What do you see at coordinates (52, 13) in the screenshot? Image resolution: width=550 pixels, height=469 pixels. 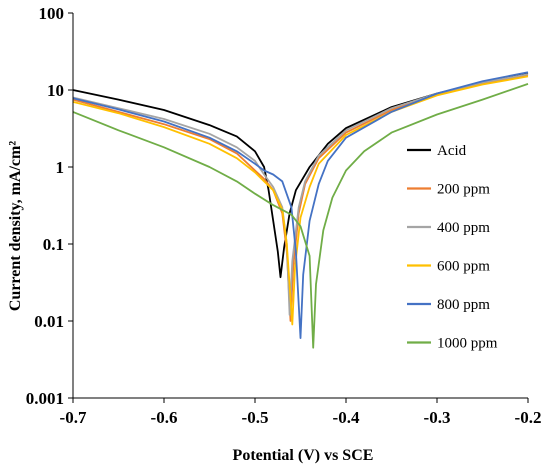 I see `y-tick-label: 100` at bounding box center [52, 13].